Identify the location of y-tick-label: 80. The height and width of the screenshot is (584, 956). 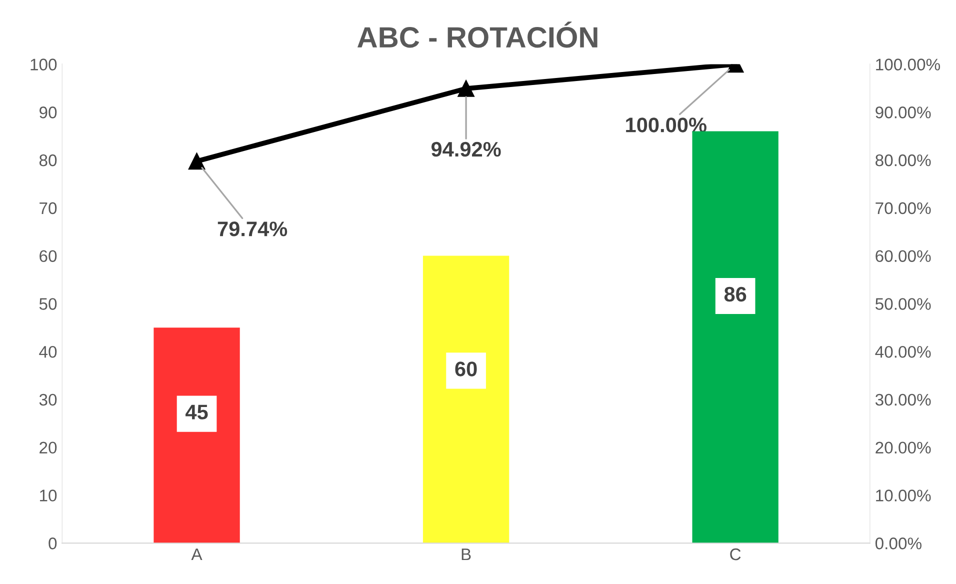
(48, 160).